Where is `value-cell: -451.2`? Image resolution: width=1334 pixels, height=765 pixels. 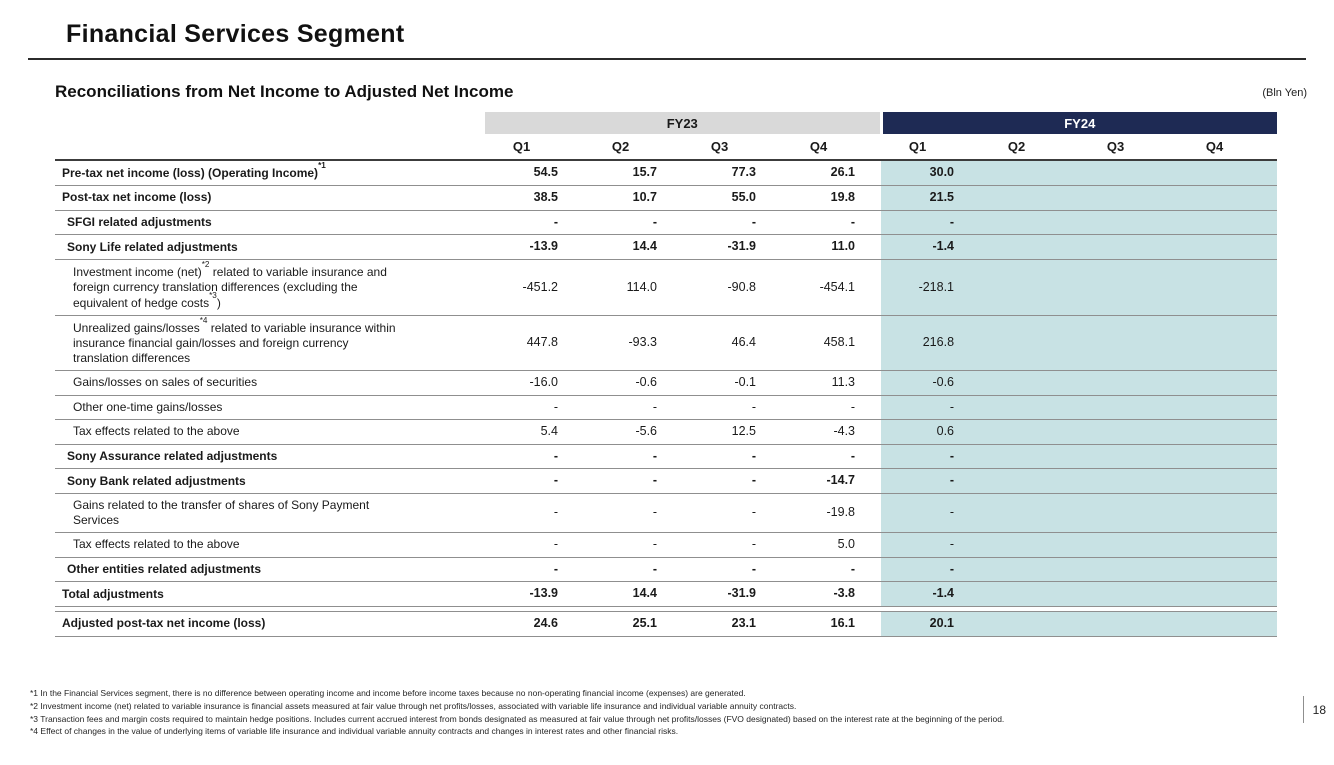 value-cell: -451.2 is located at coordinates (534, 287).